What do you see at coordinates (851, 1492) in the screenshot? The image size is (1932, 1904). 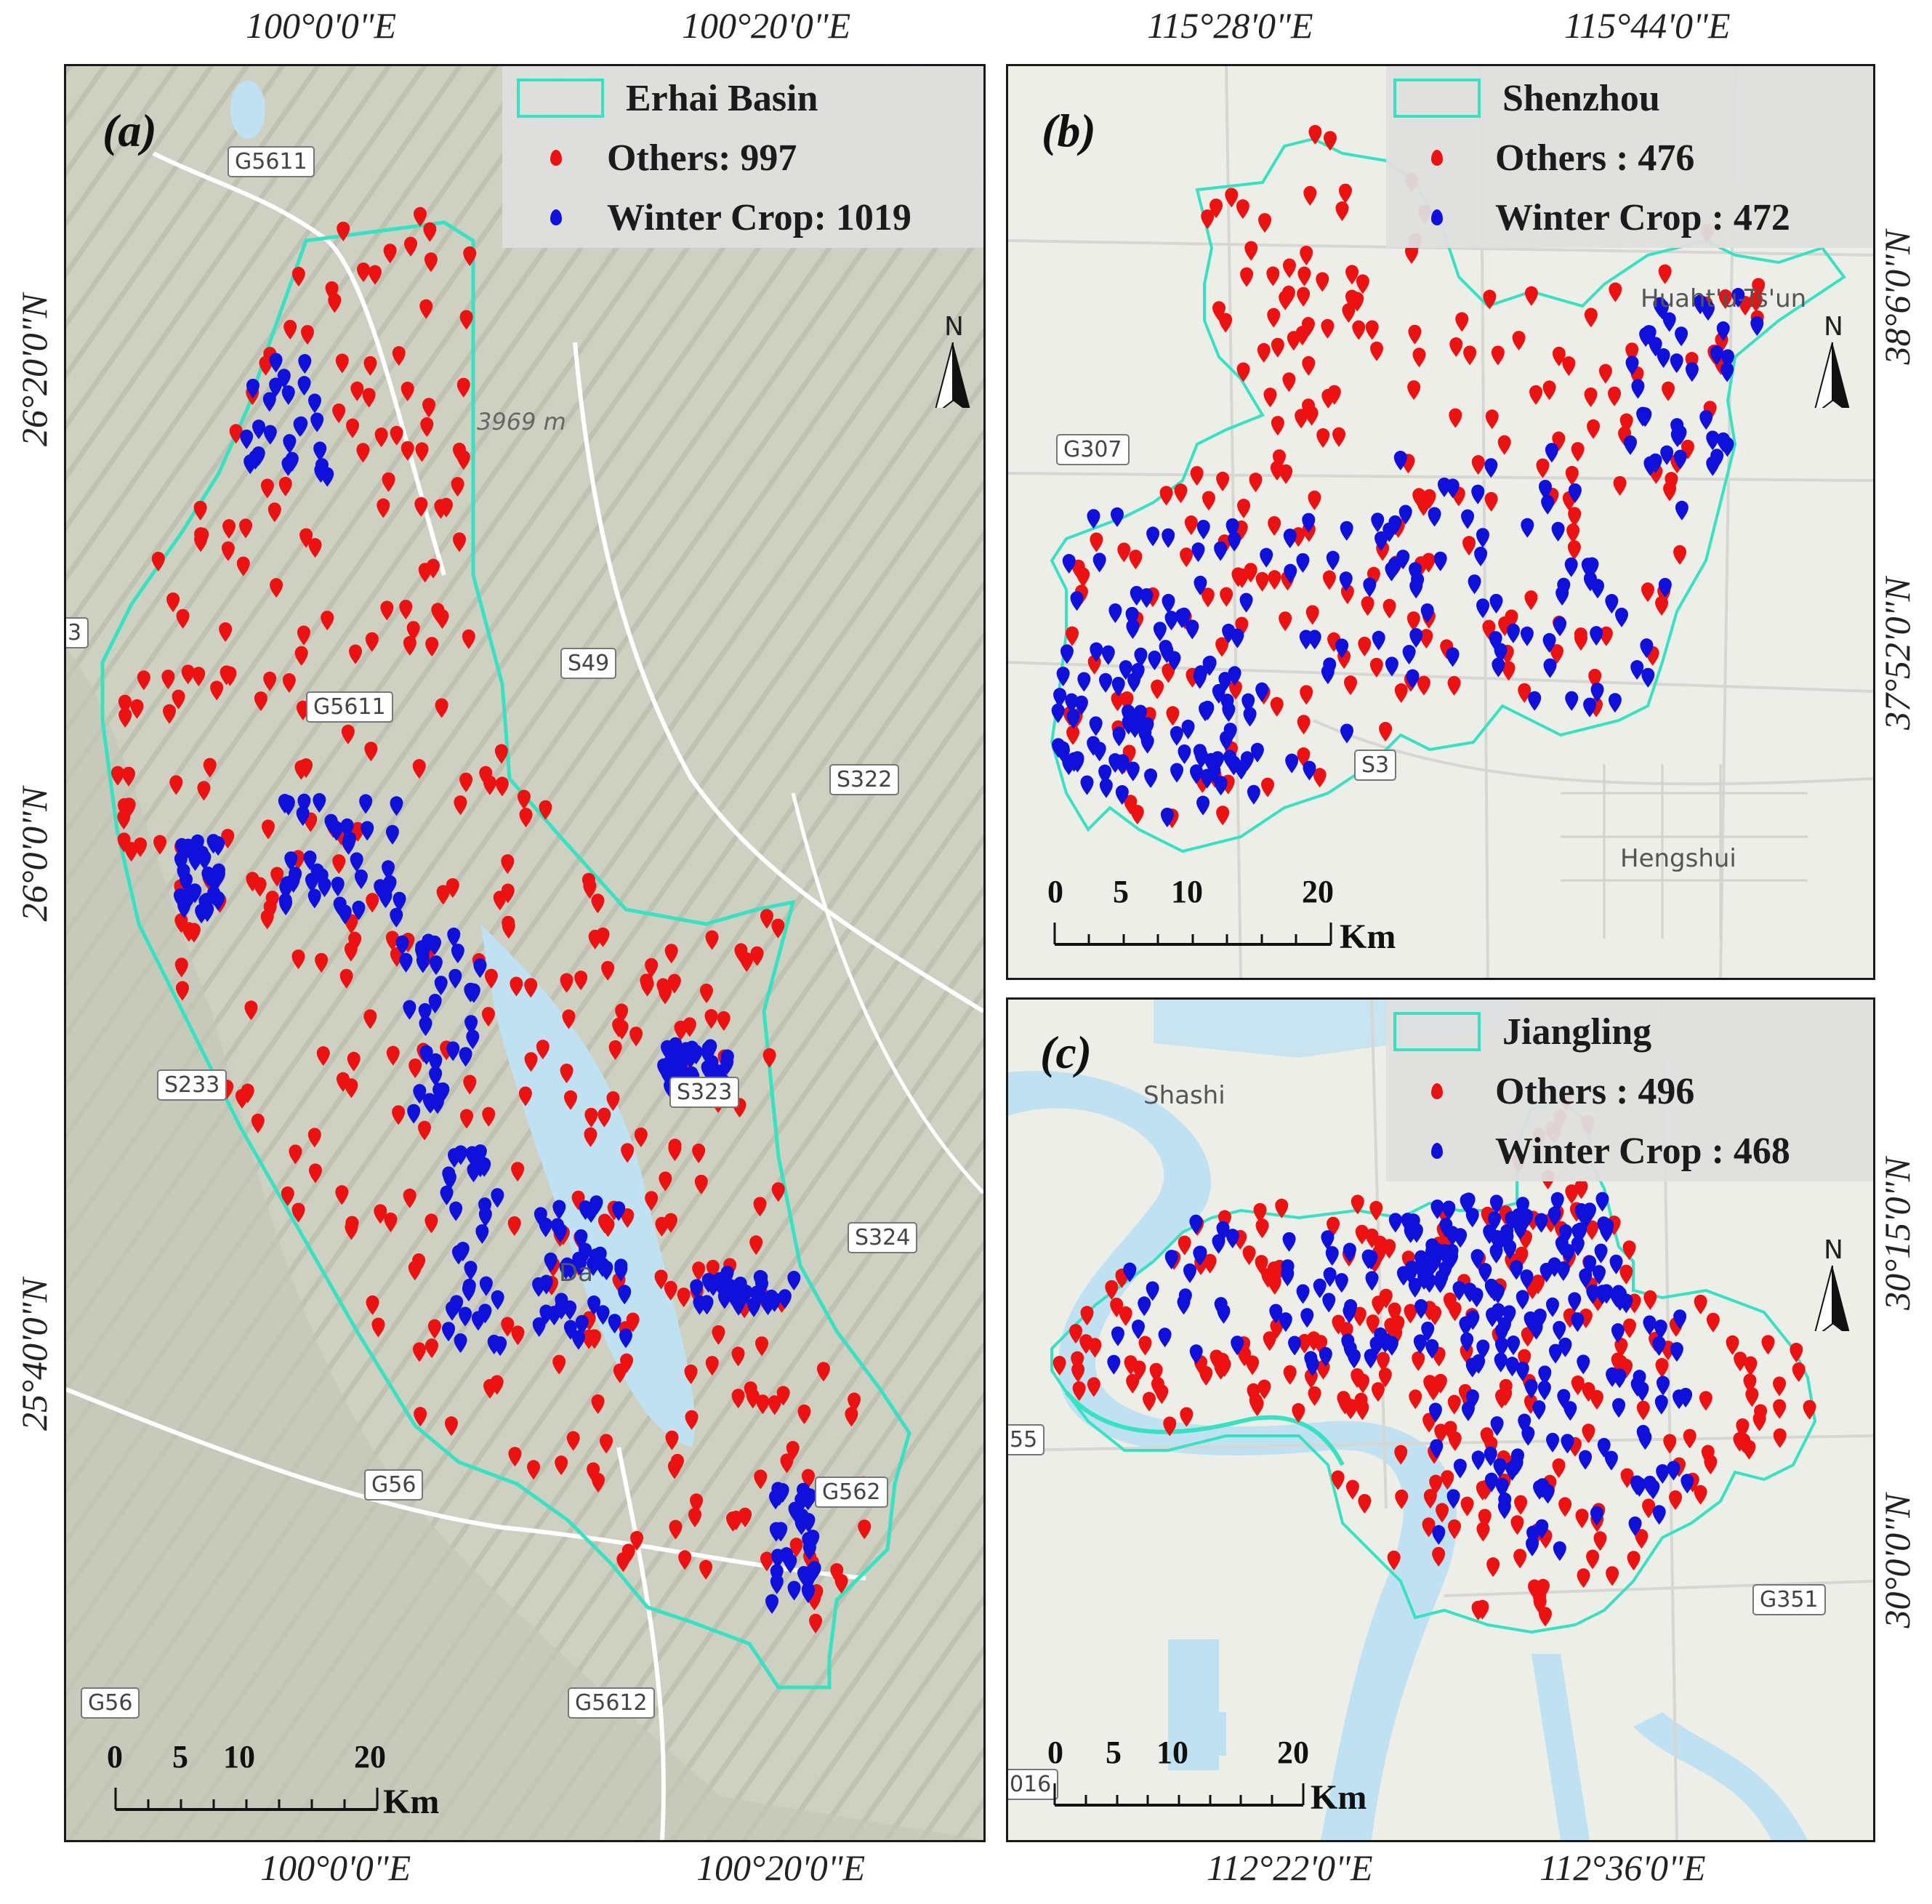 I see `road-label: G562` at bounding box center [851, 1492].